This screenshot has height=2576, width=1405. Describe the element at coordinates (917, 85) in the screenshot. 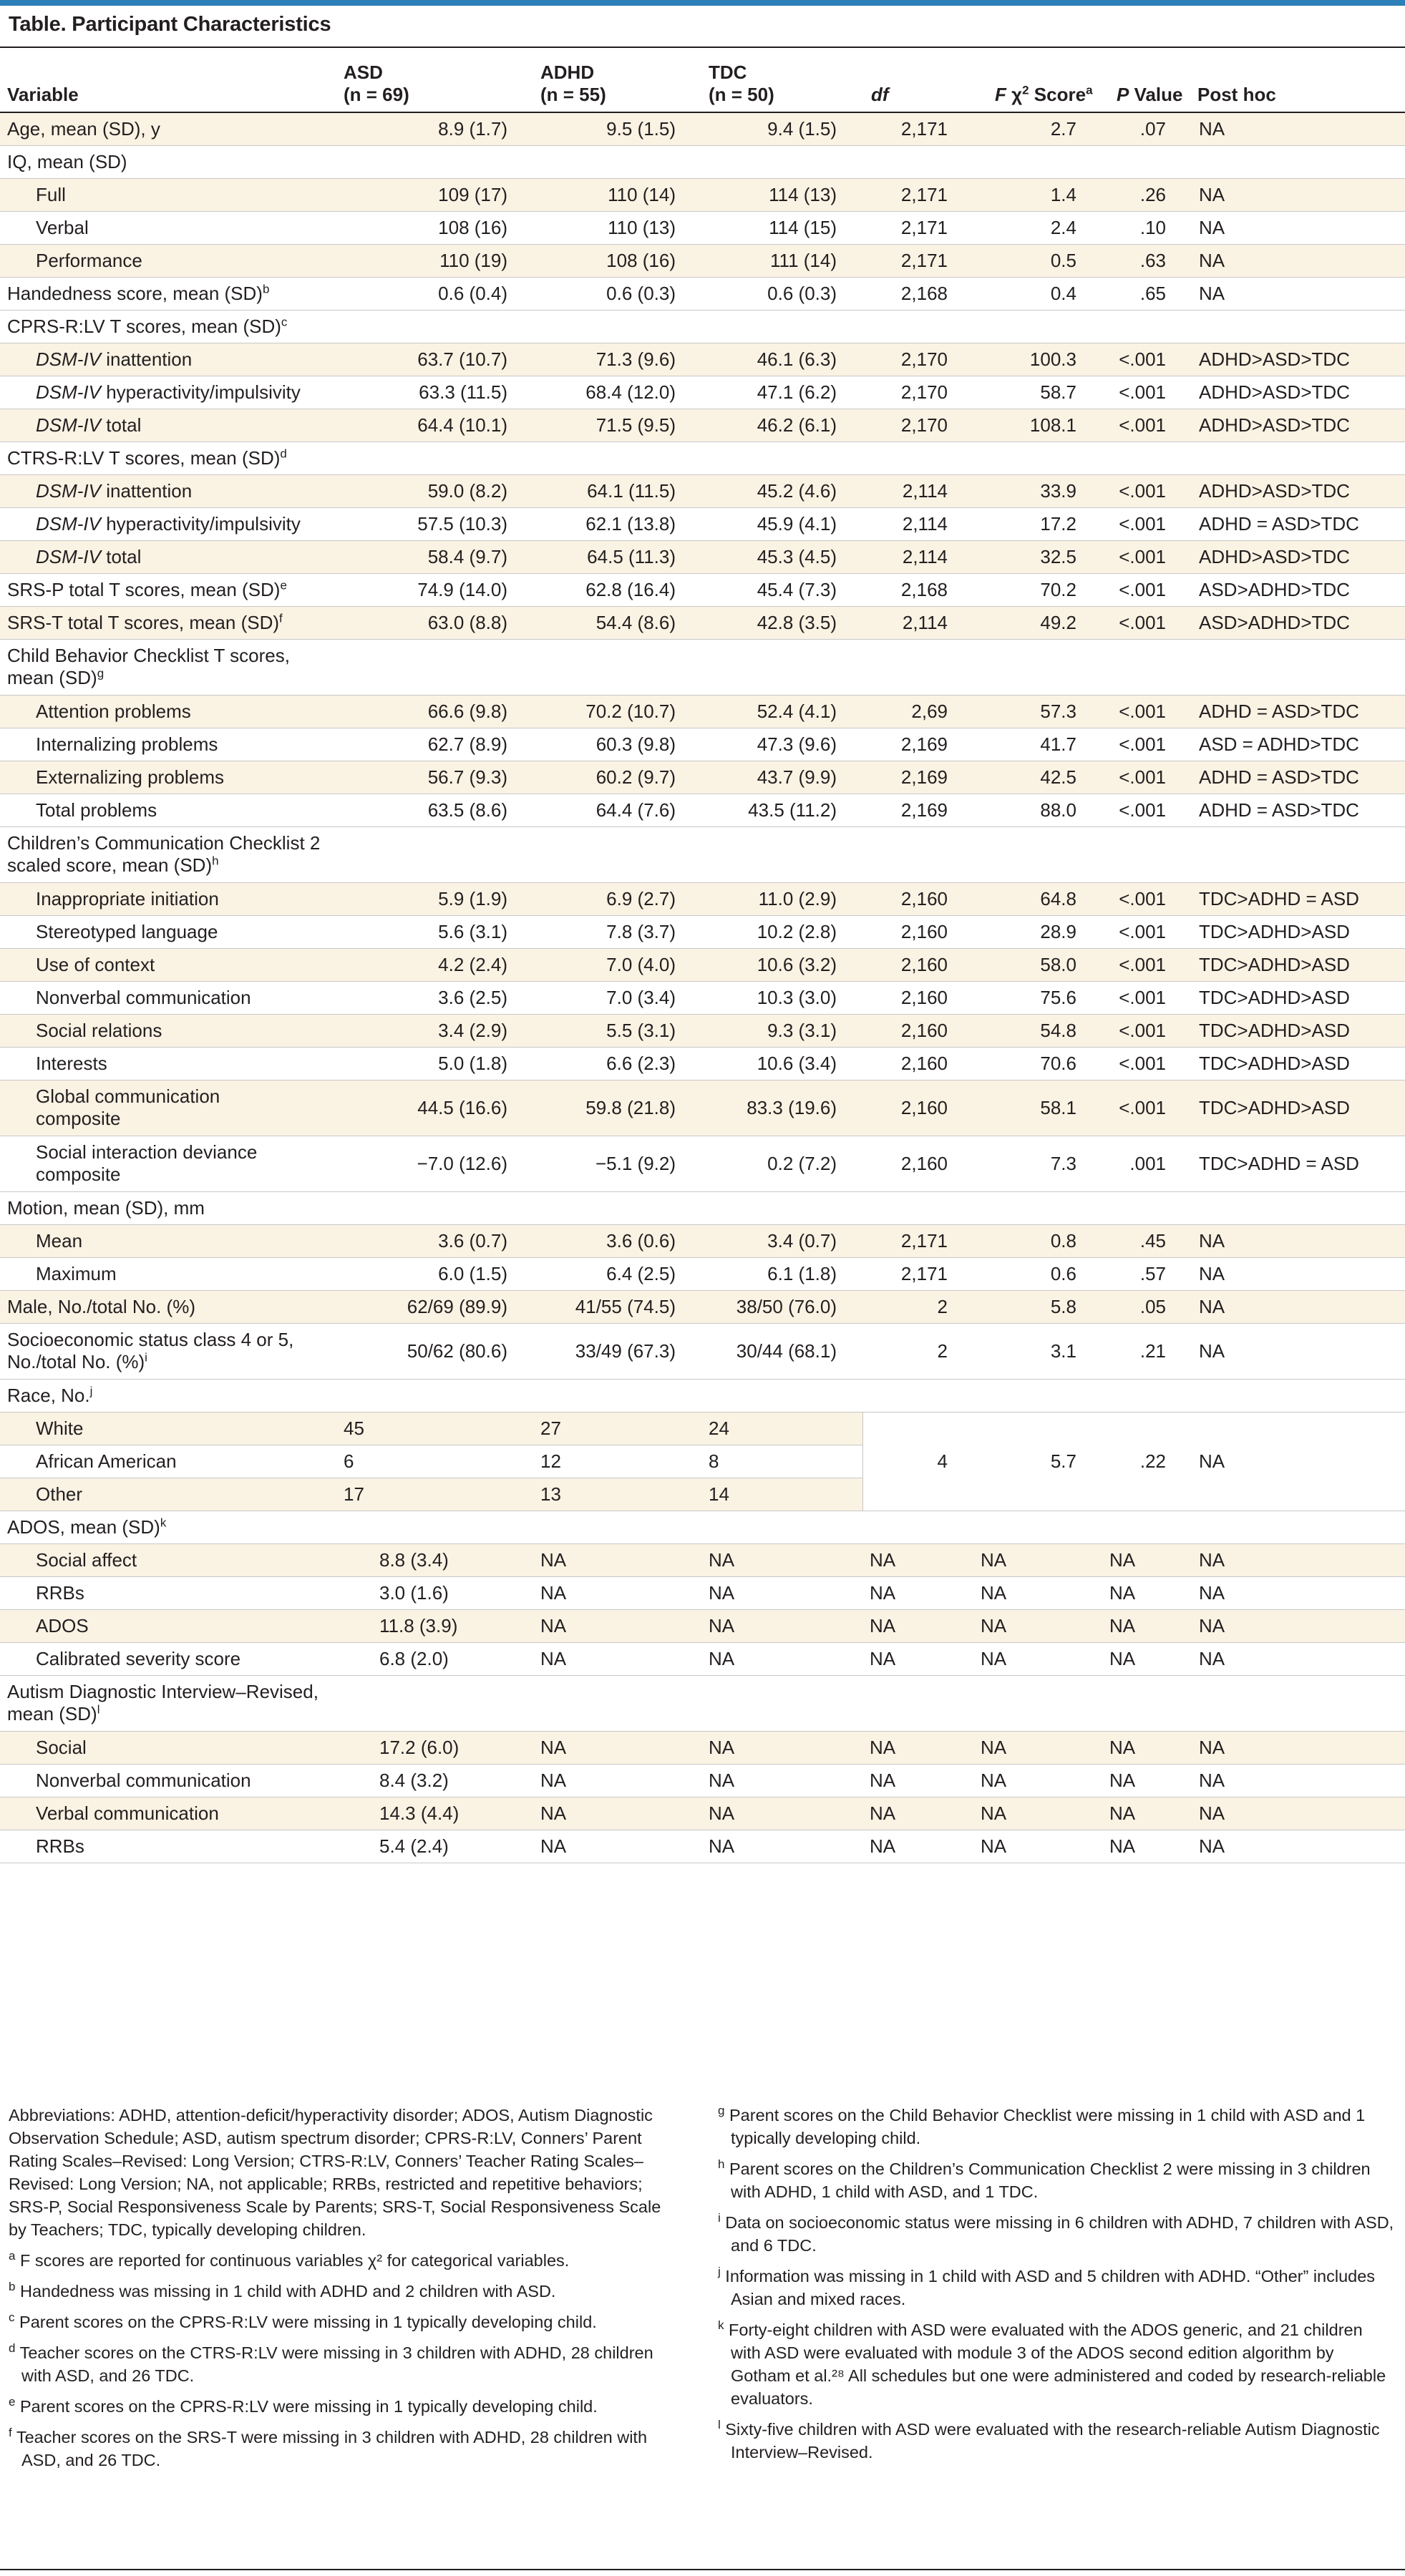

I see `header-df: df` at that location.